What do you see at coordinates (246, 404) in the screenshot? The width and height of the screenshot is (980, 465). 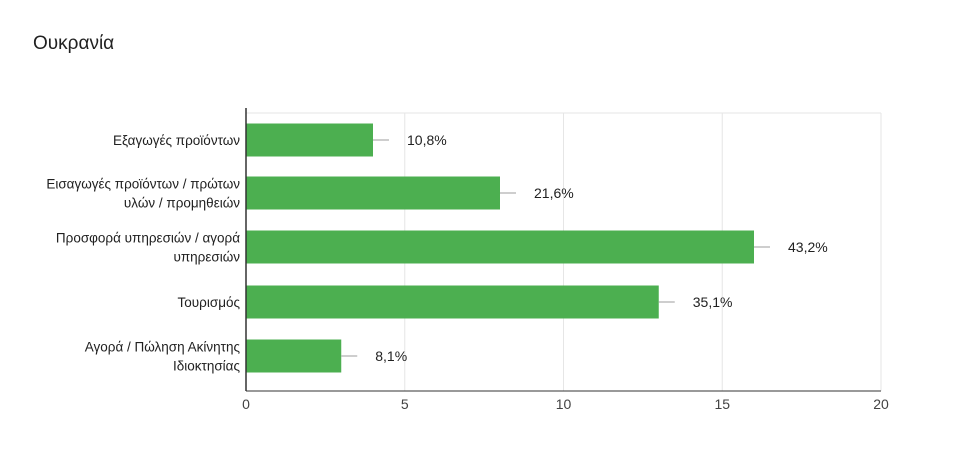 I see `x-tick-label: 0` at bounding box center [246, 404].